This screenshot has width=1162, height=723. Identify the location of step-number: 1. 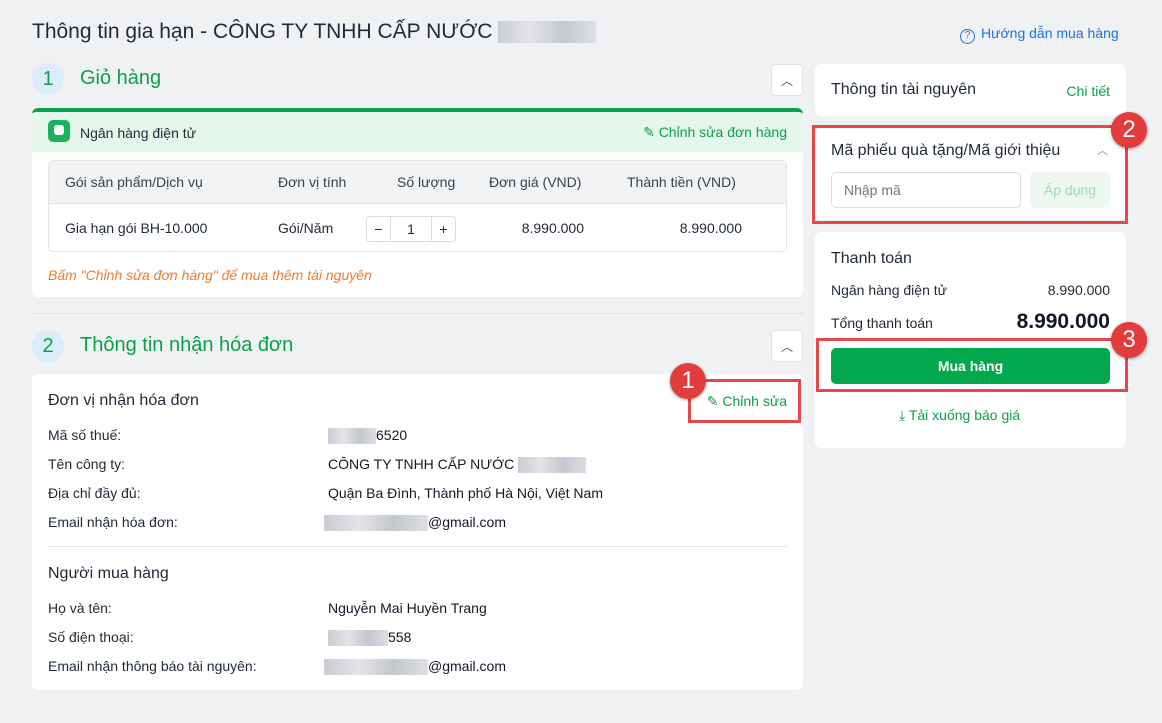
(48, 79).